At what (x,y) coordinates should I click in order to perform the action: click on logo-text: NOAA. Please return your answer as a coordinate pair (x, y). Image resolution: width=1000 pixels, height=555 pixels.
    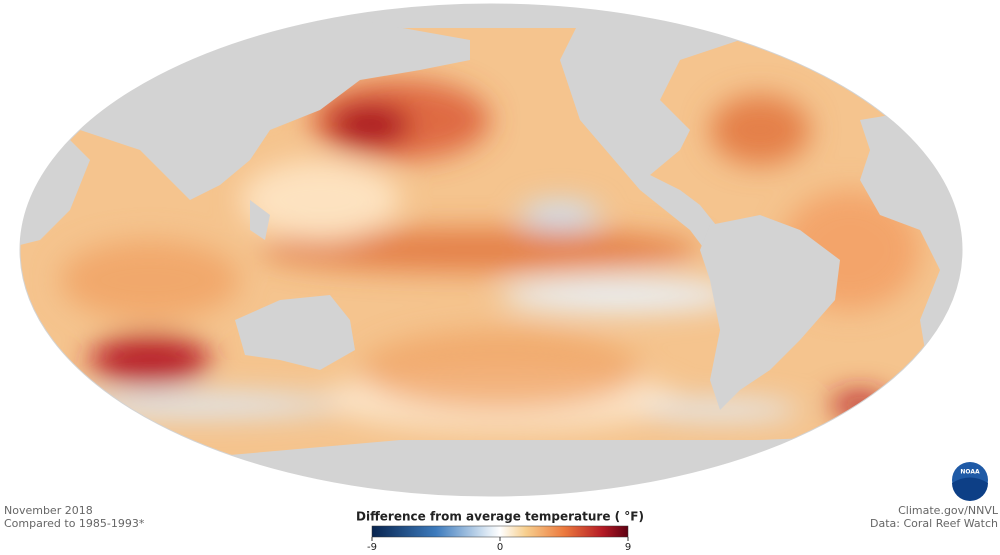
    Looking at the image, I should click on (970, 472).